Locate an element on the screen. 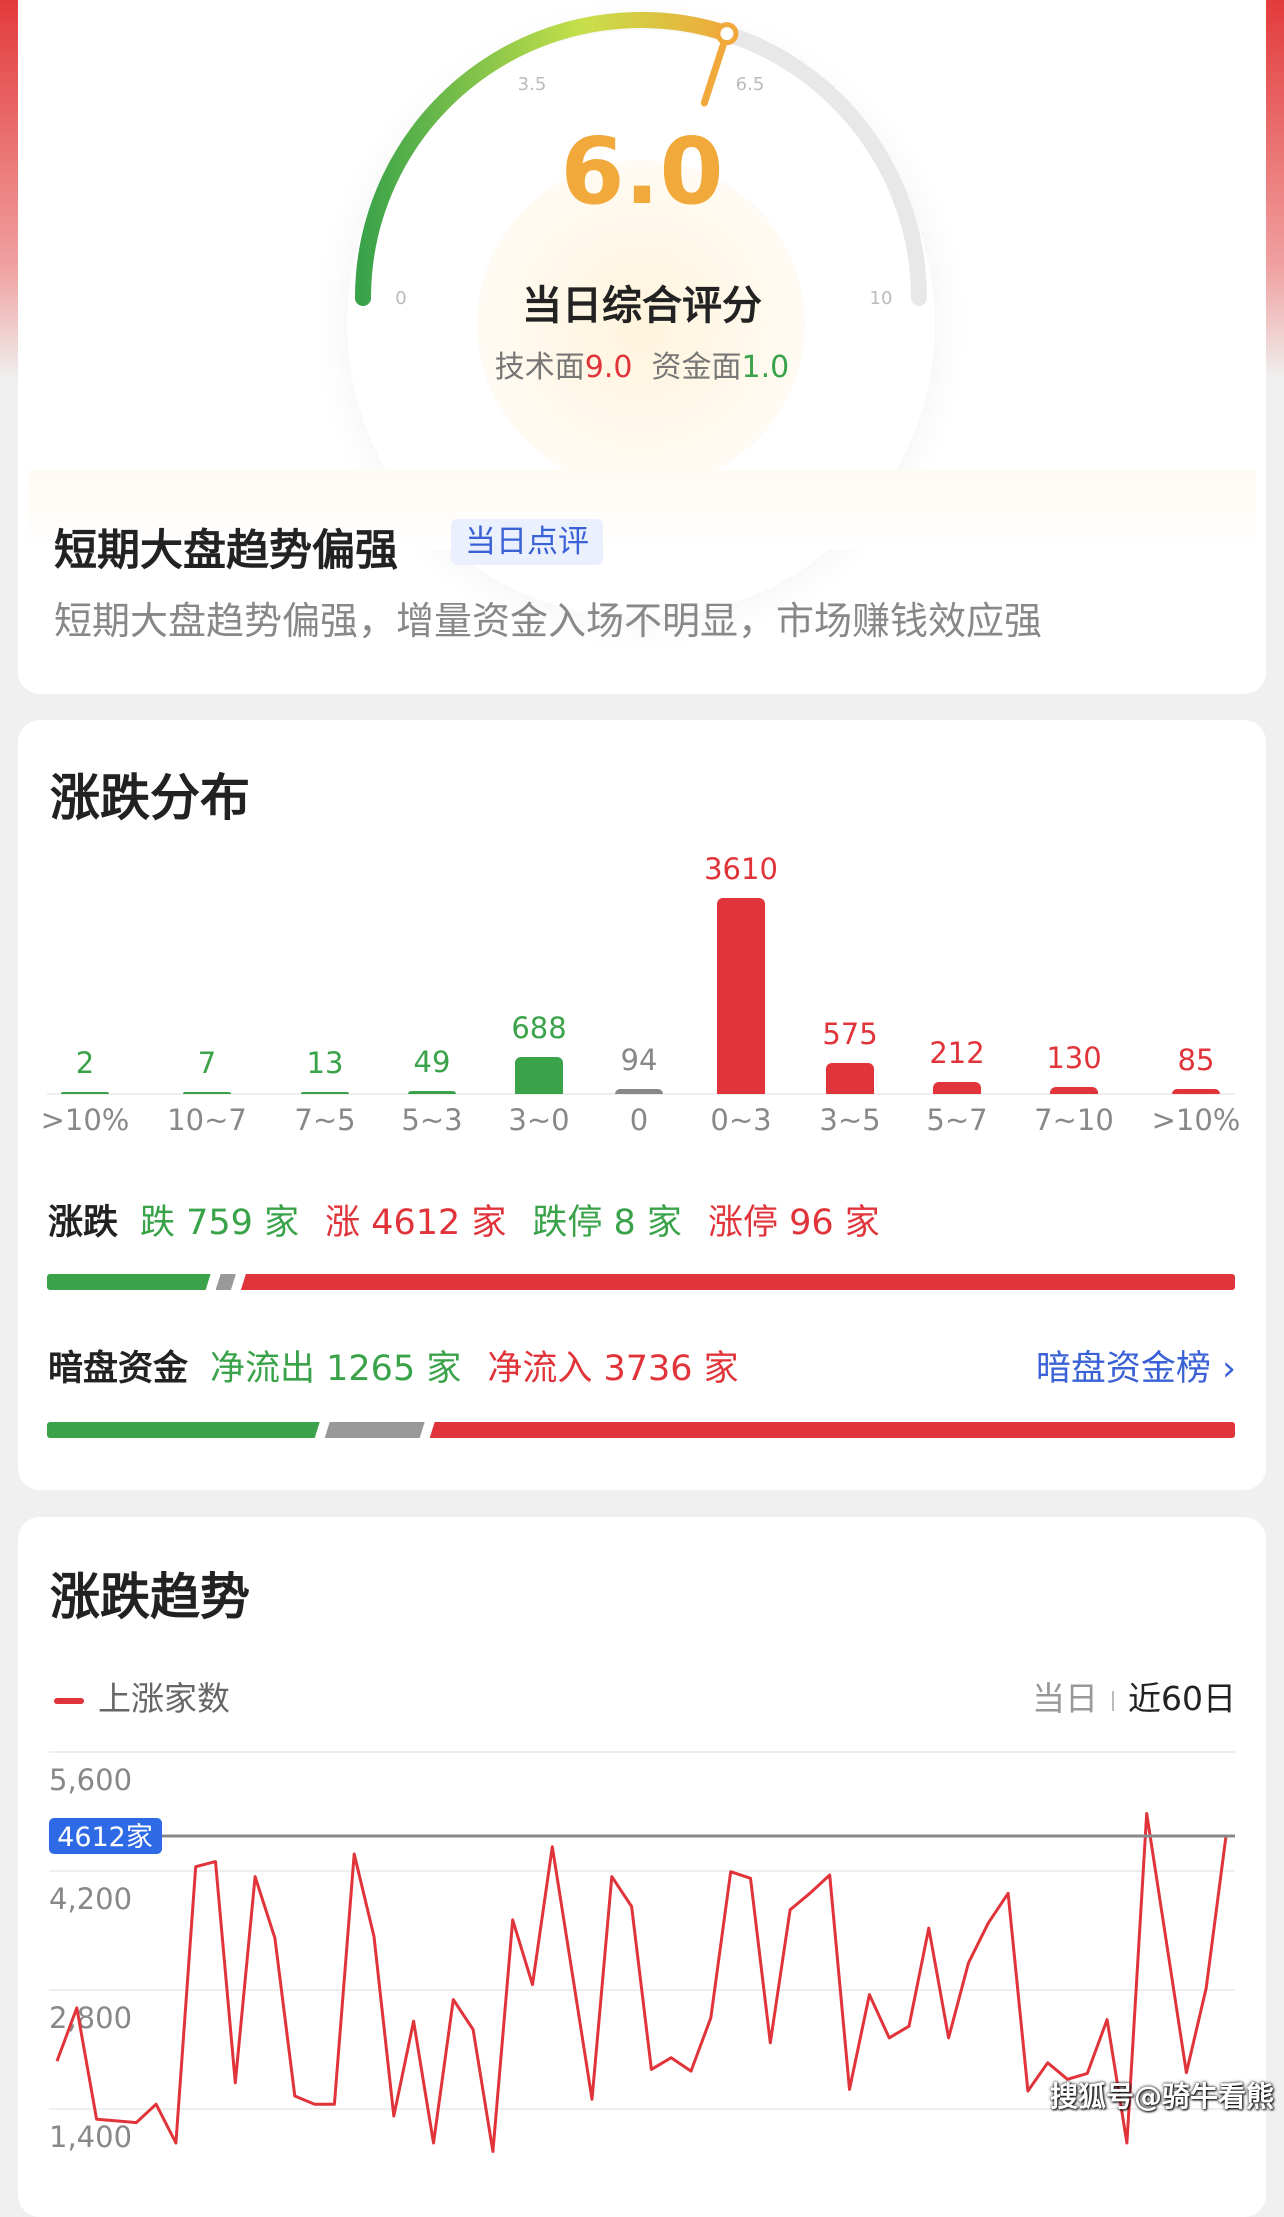 This screenshot has width=1284, height=2217. rise-count: 涨 4612 家 is located at coordinates (416, 1223).